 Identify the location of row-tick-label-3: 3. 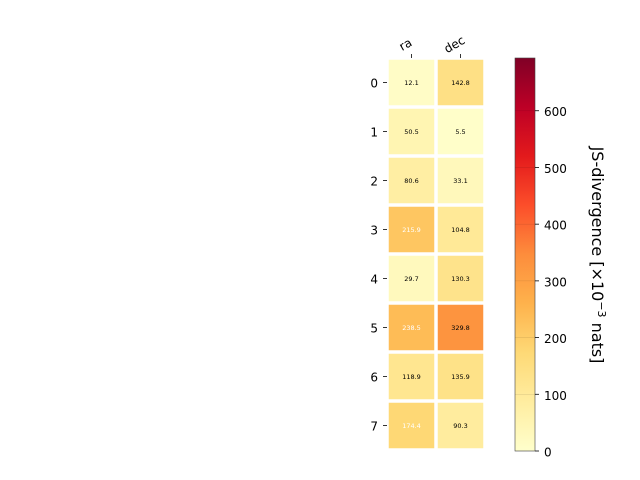
(374, 231).